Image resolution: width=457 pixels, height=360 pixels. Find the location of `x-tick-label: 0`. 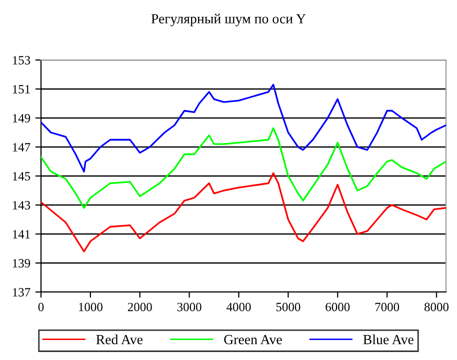

x-tick-label: 0 is located at coordinates (41, 307).